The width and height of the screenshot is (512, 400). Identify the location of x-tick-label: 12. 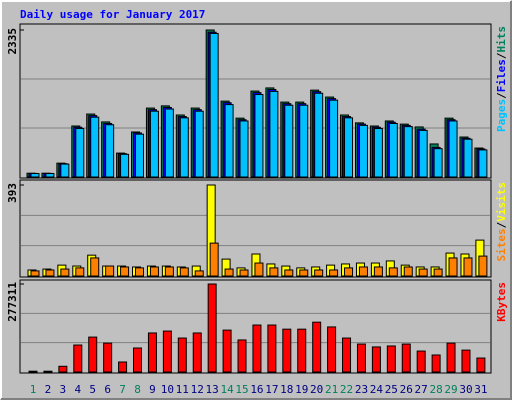
(197, 389).